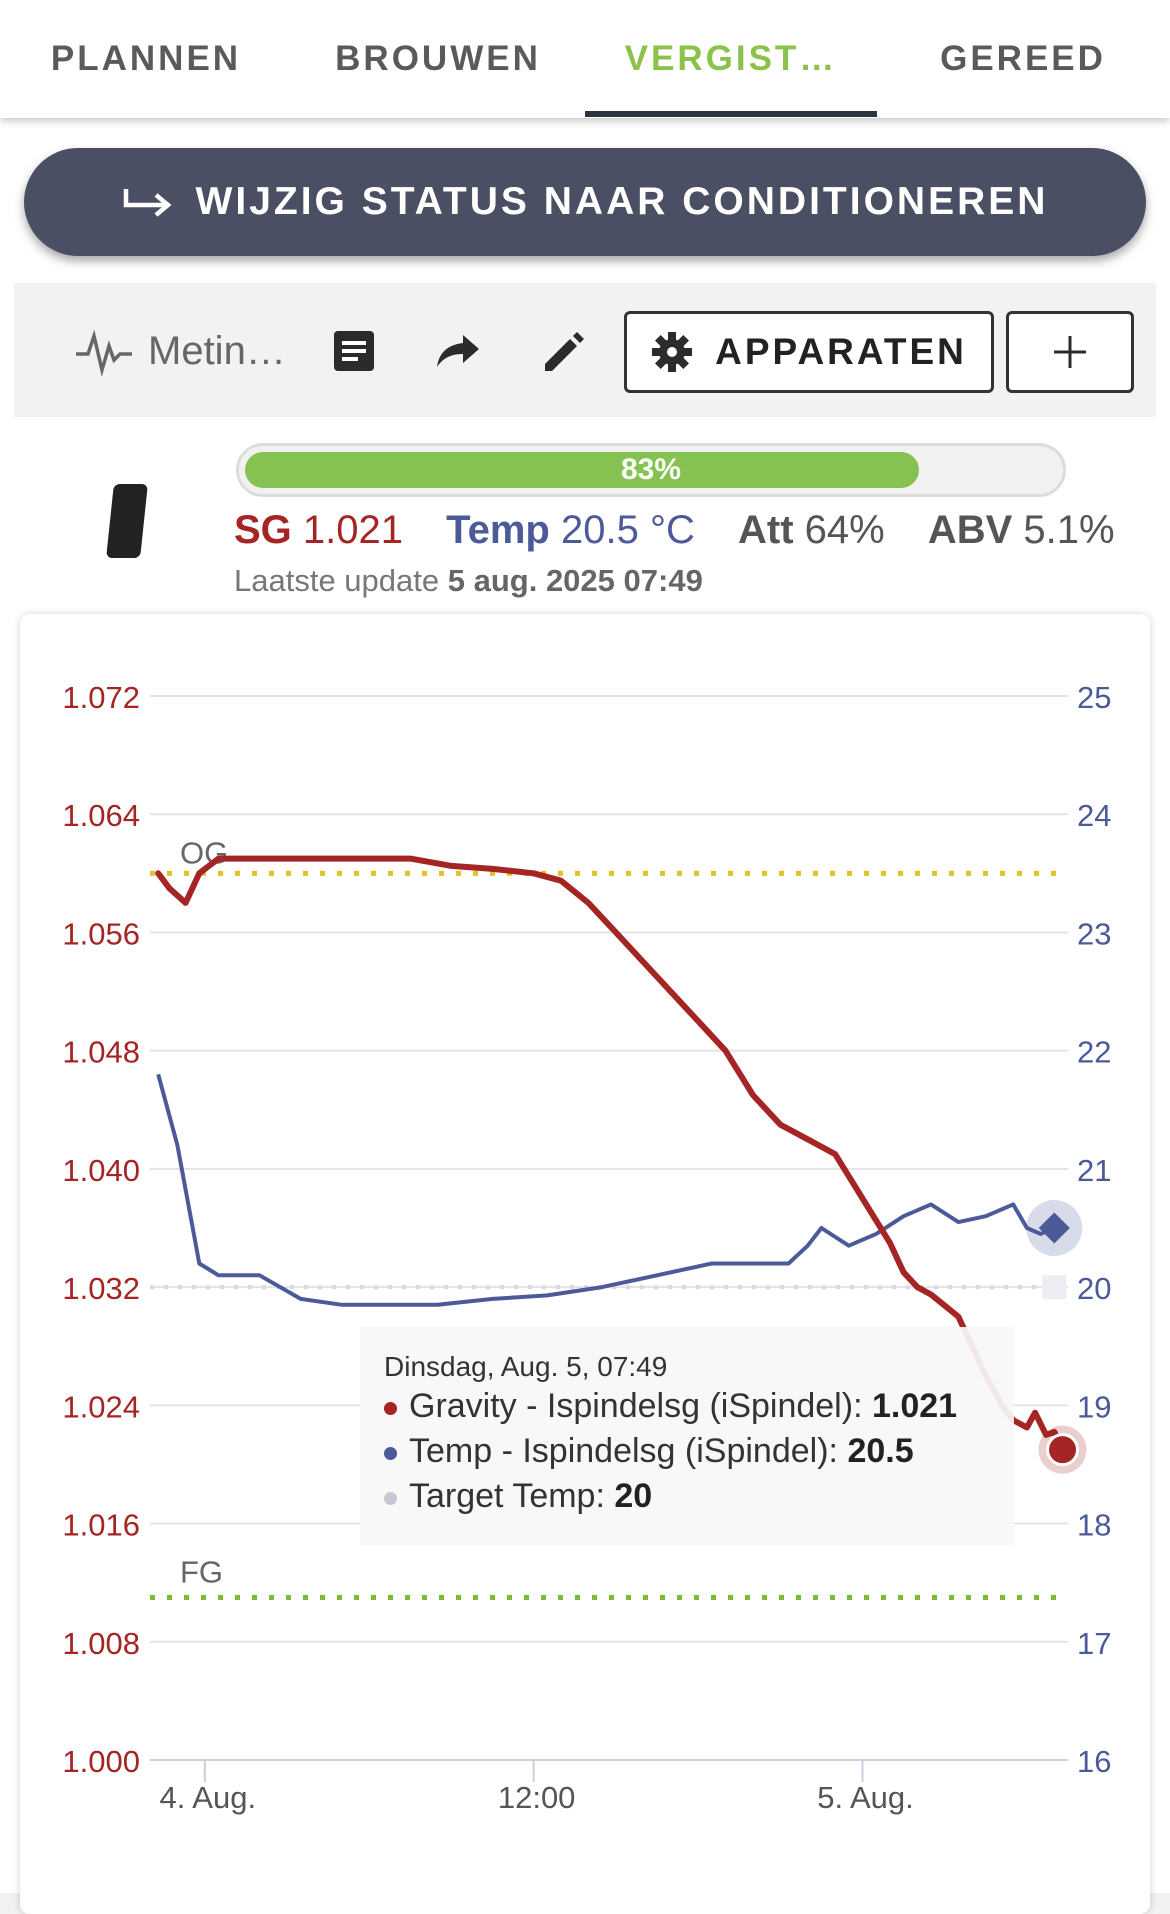  I want to click on last-update-label: Laatste update, so click(337, 580).